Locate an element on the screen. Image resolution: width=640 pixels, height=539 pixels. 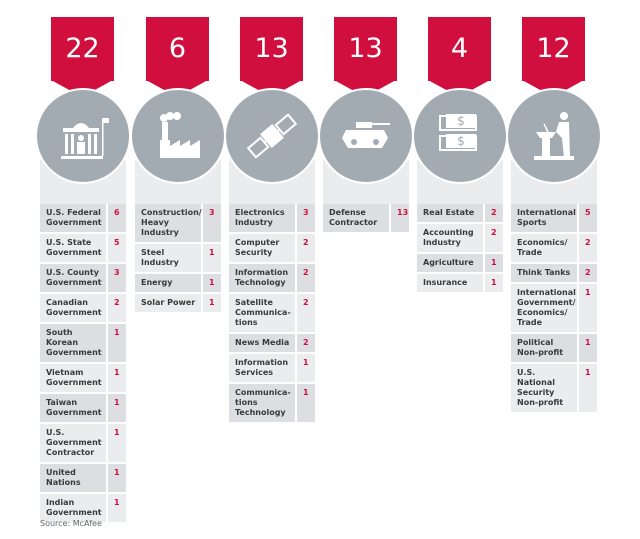
table-row: Political Non-profit 1 is located at coordinates (554, 349).